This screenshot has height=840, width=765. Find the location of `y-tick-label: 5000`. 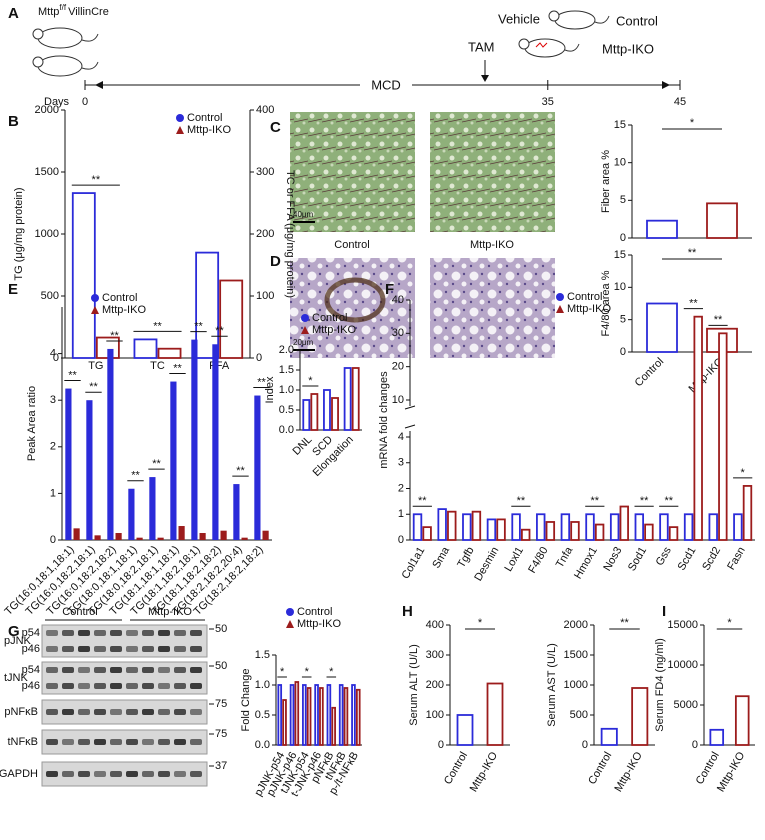

y-tick-label: 5000 is located at coordinates (686, 705).